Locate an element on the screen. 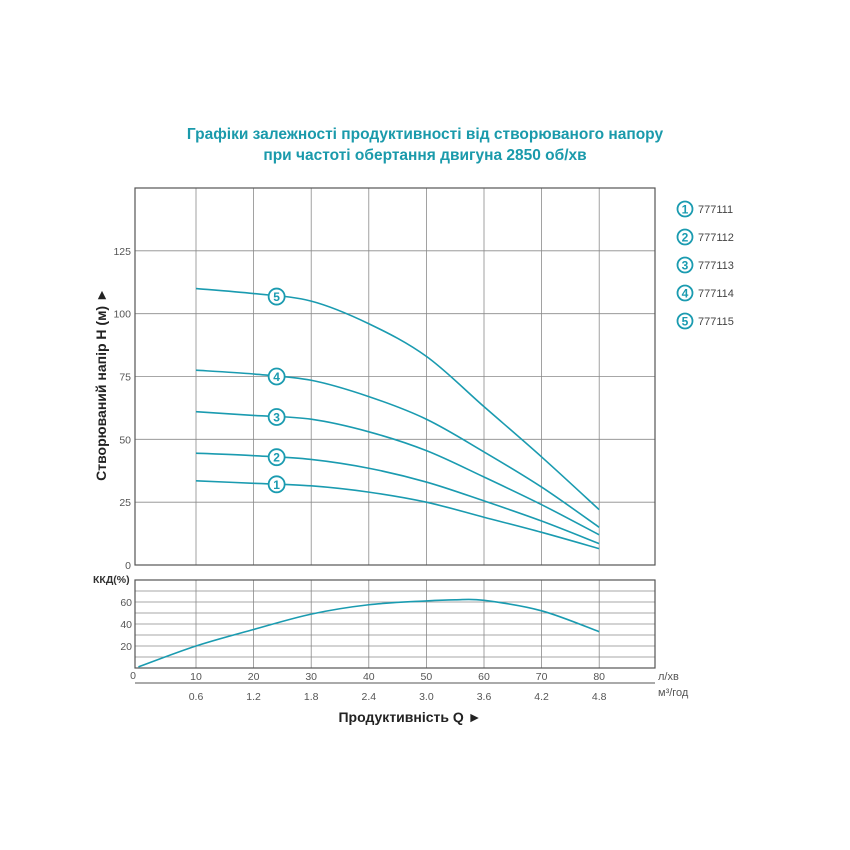 This screenshot has width=850, height=850. x-tick-label-lpm: 40 is located at coordinates (369, 677).